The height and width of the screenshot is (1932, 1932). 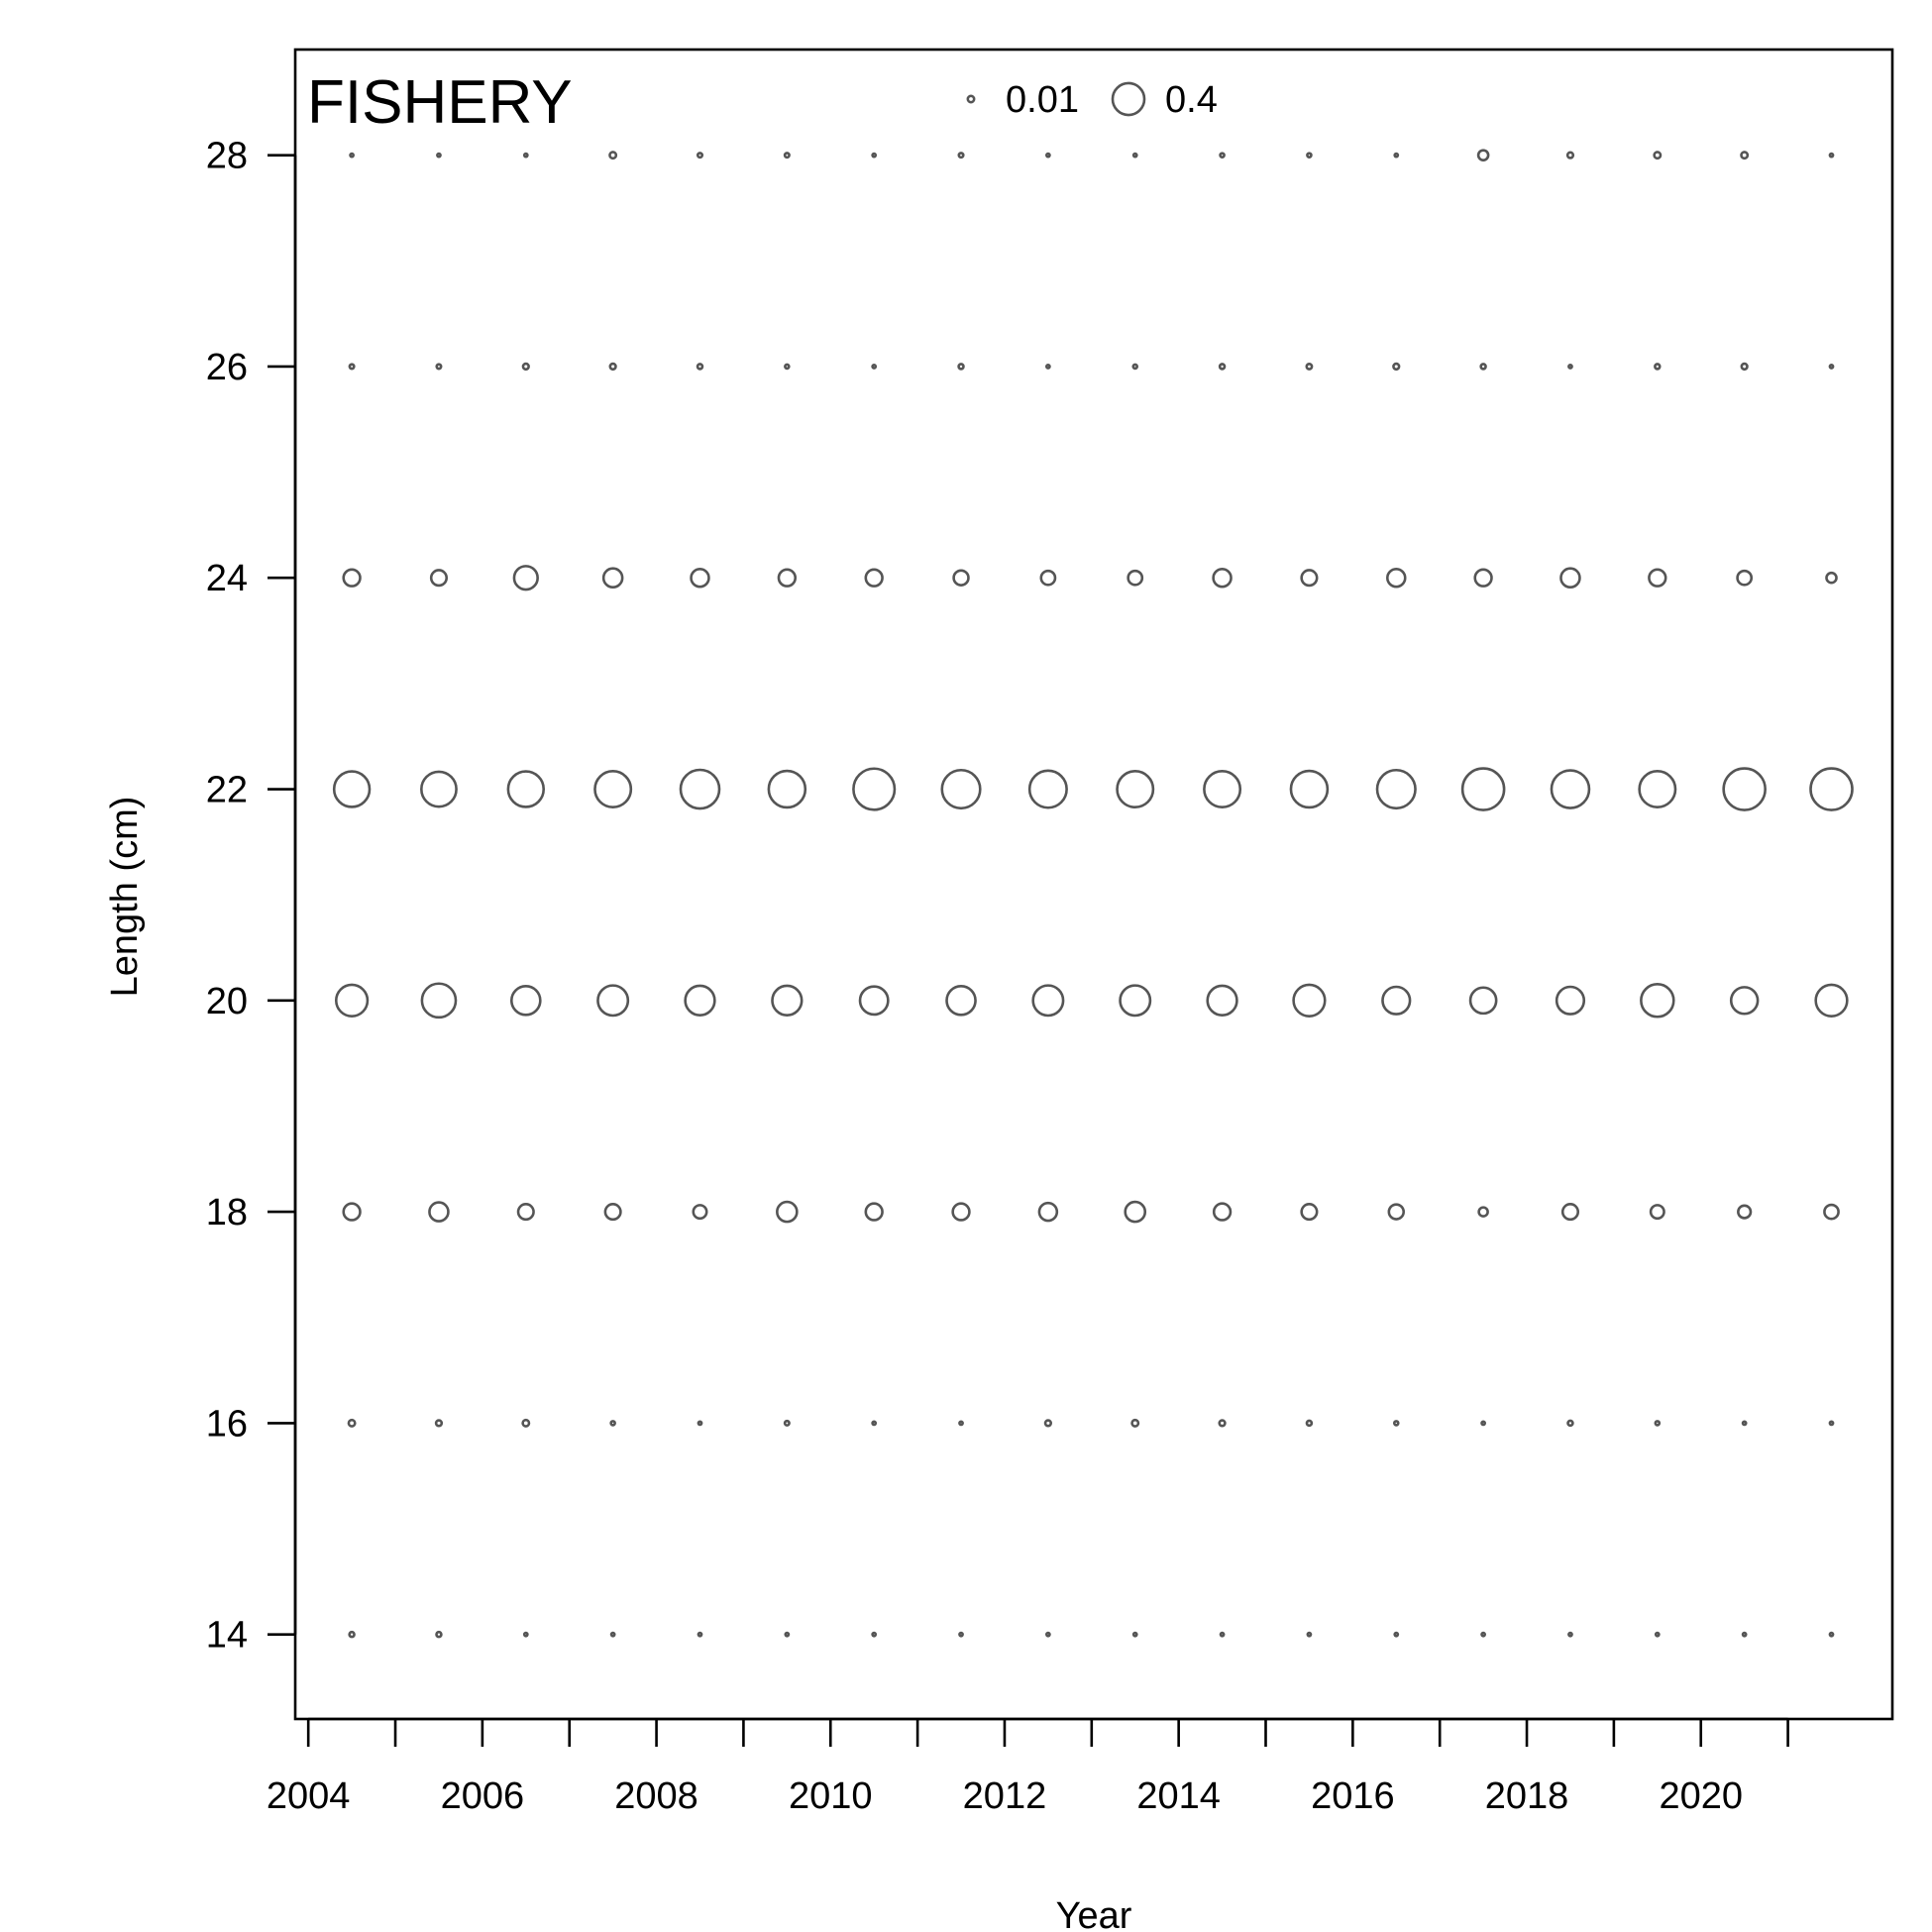 What do you see at coordinates (227, 1001) in the screenshot?
I see `y-tick-label: 20` at bounding box center [227, 1001].